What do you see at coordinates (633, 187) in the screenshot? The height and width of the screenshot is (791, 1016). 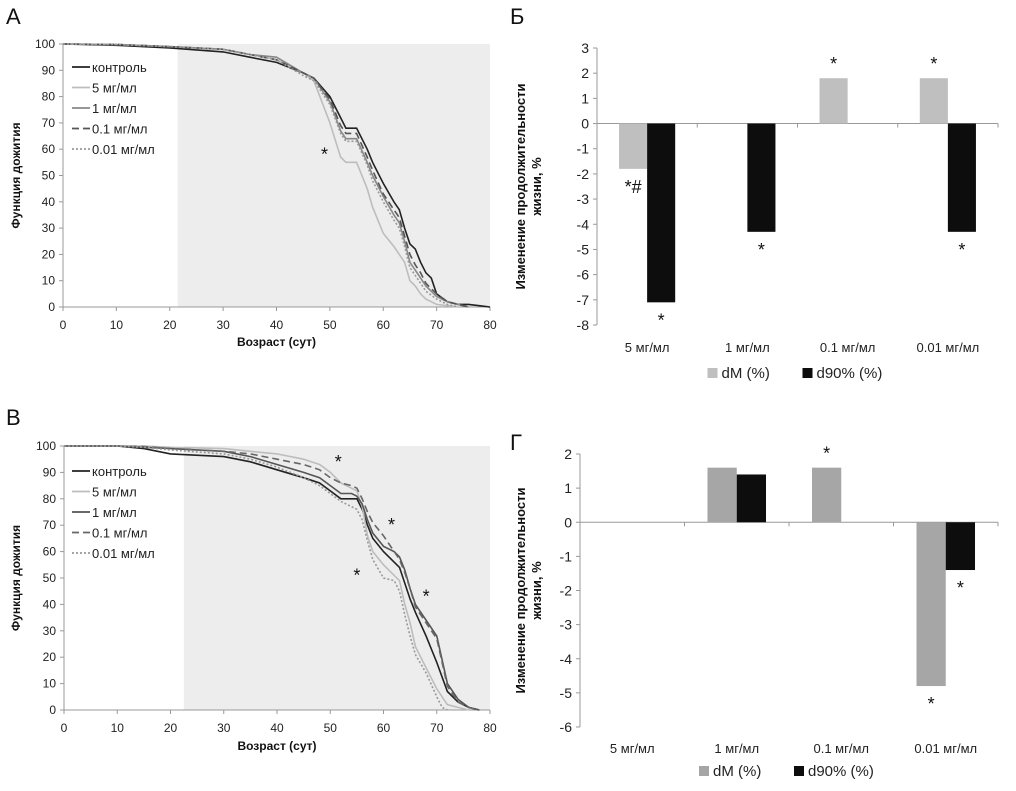 I see `significance-marker: *#` at bounding box center [633, 187].